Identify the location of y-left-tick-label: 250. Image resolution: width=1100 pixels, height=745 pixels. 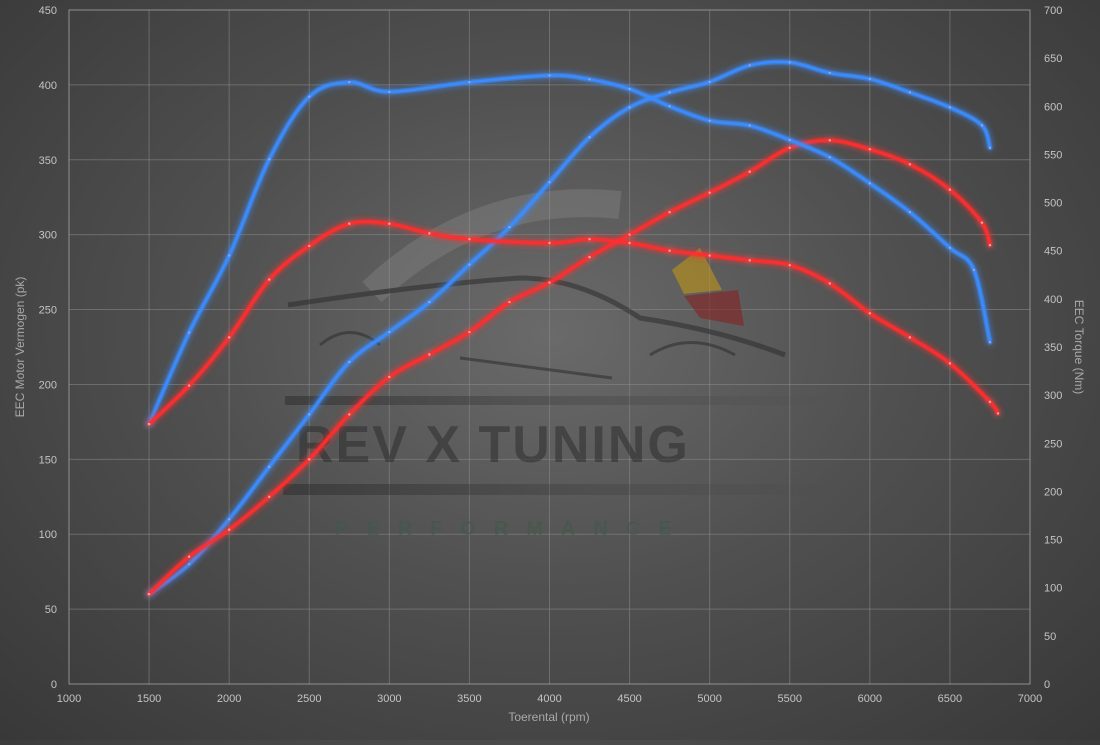
(48, 311).